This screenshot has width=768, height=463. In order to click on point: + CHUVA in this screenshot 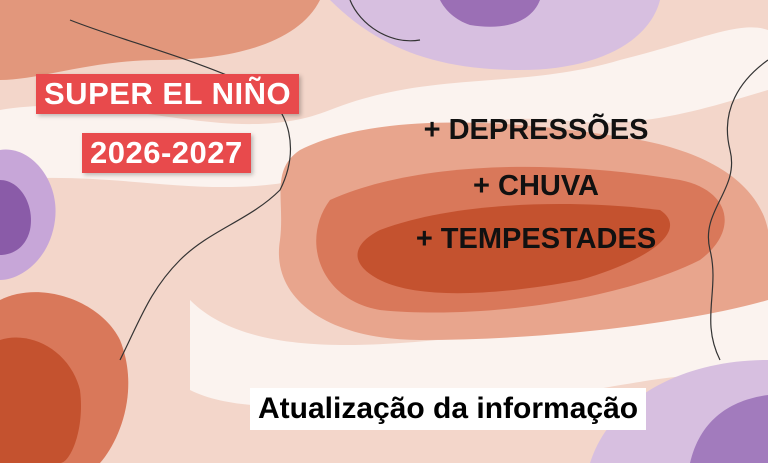, I will do `click(536, 186)`.